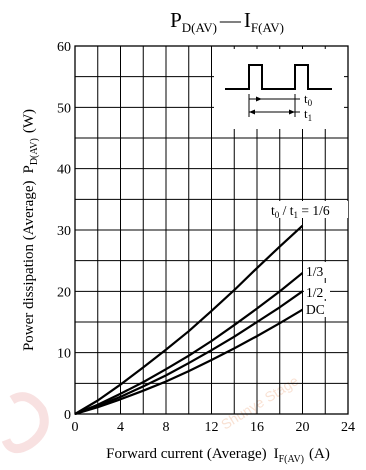  What do you see at coordinates (186, 454) in the screenshot?
I see `x-axis-label-text: Forward current (Average)` at bounding box center [186, 454].